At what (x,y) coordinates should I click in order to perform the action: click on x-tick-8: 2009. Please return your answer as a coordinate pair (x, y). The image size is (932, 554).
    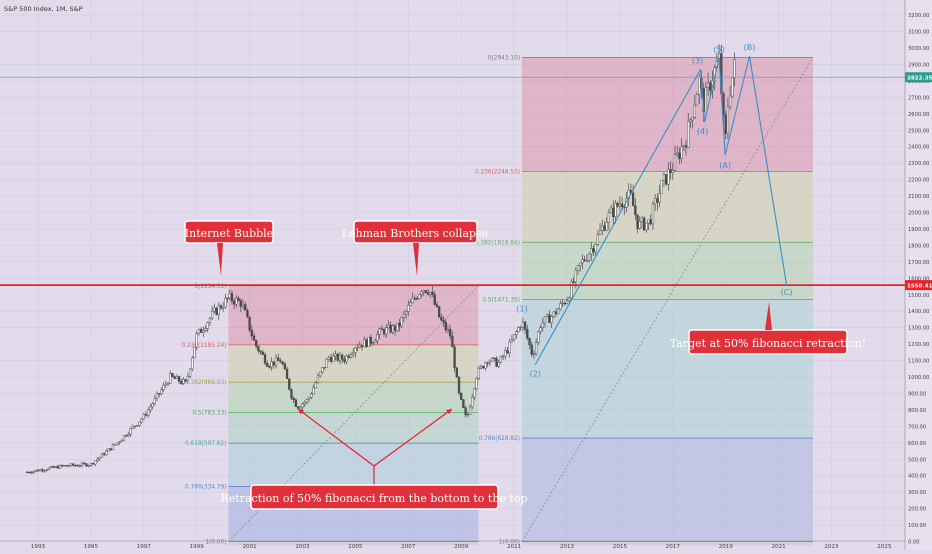
    Looking at the image, I should click on (461, 547).